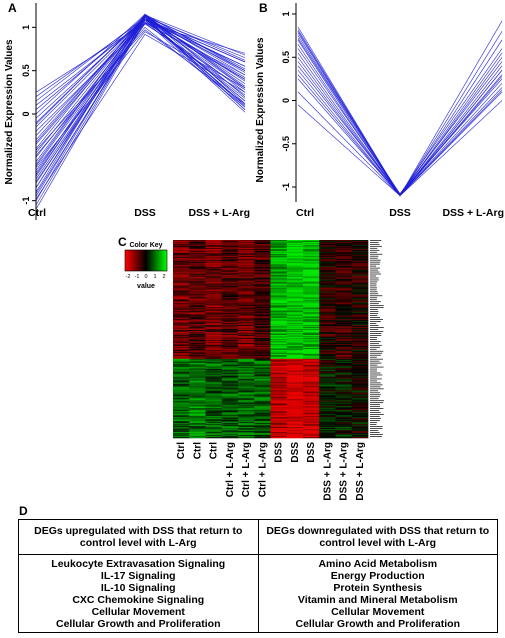 The width and height of the screenshot is (505, 638). Describe the element at coordinates (400, 143) in the screenshot. I see `series-line` at that location.